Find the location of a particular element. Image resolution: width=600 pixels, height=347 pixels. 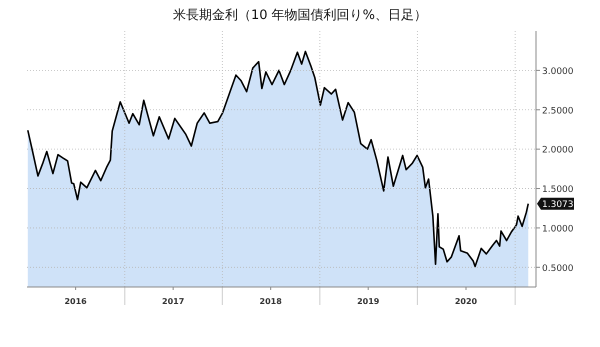

x-tick-label: 2016 is located at coordinates (76, 301).